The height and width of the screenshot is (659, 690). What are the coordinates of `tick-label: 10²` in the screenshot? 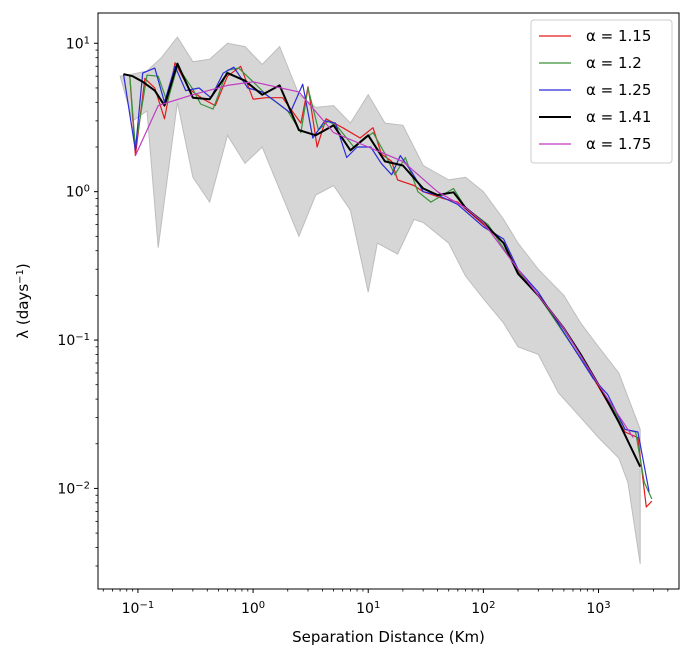 It's located at (483, 609).